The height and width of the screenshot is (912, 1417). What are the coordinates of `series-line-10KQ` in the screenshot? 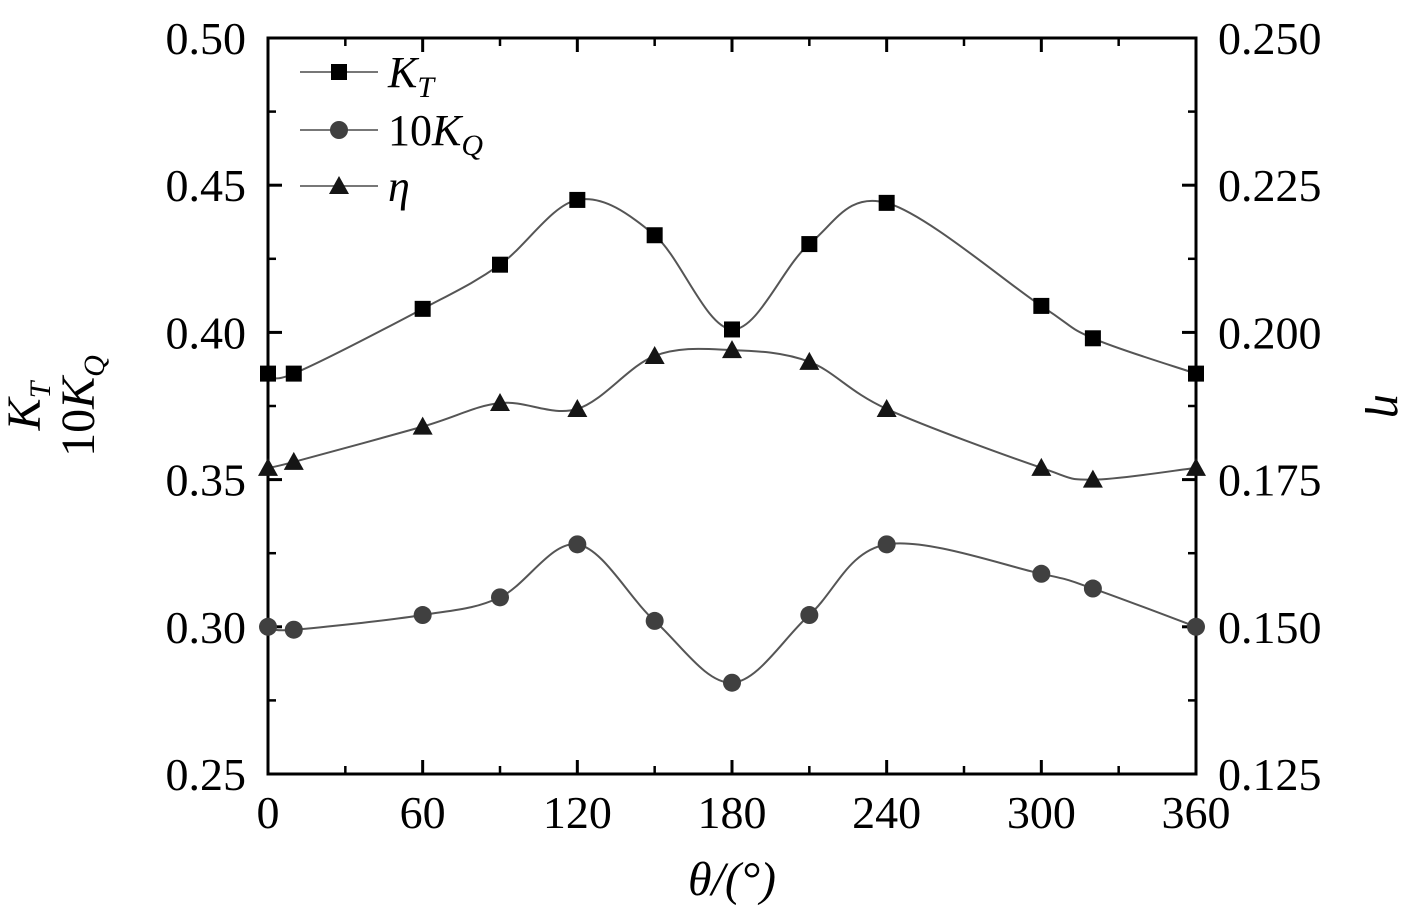 It's located at (732, 613).